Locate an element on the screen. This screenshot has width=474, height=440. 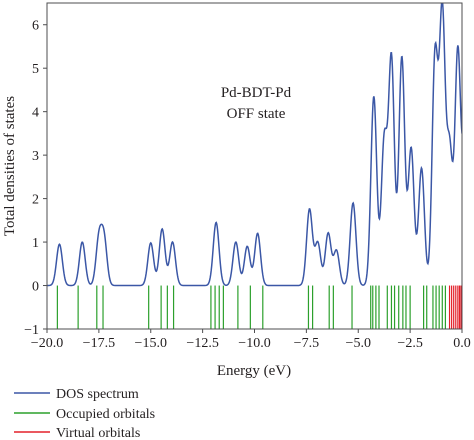
x-tick-label: −2.5 is located at coordinates (409, 343).